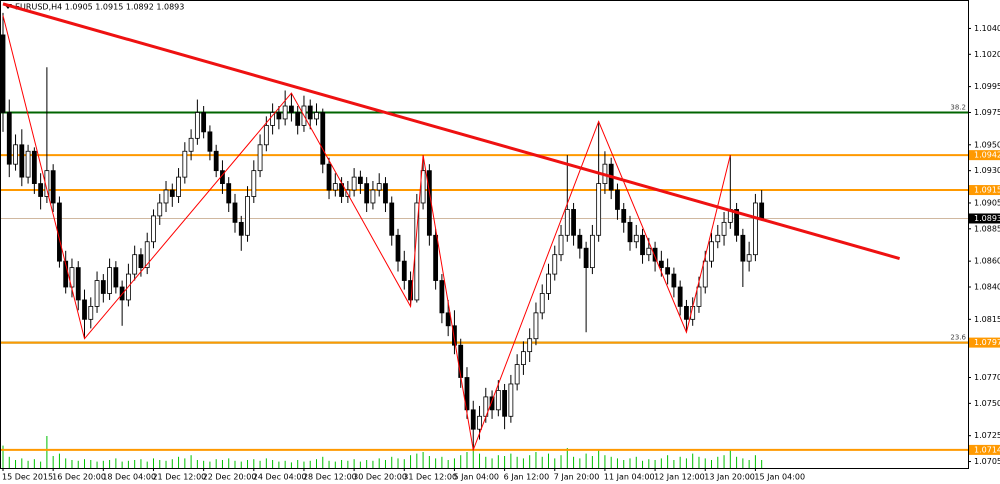 The image size is (1000, 484). What do you see at coordinates (987, 190) in the screenshot?
I see `price-box-label: 1.0915` at bounding box center [987, 190].